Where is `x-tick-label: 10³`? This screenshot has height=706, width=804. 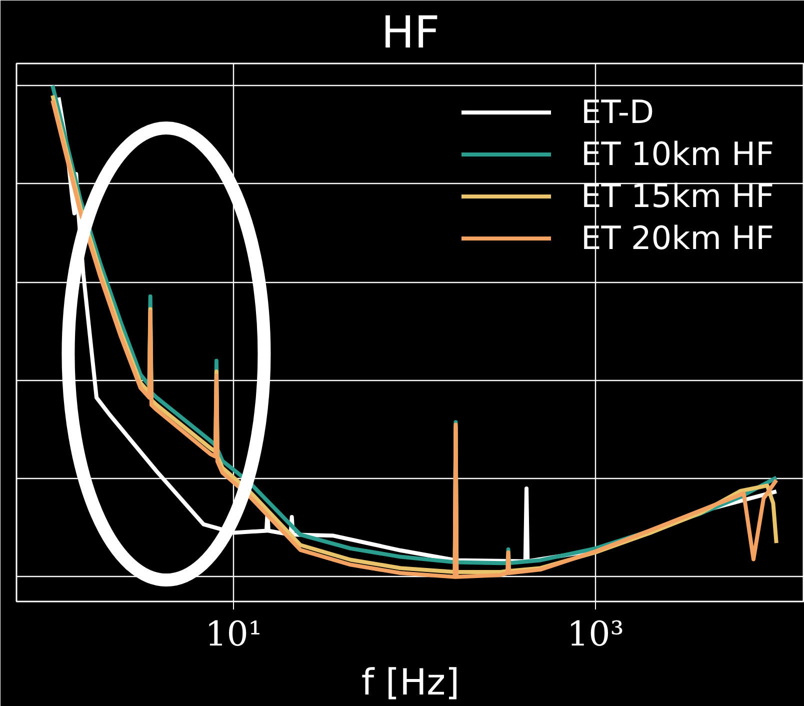
x-tick-label: 10³ is located at coordinates (595, 634).